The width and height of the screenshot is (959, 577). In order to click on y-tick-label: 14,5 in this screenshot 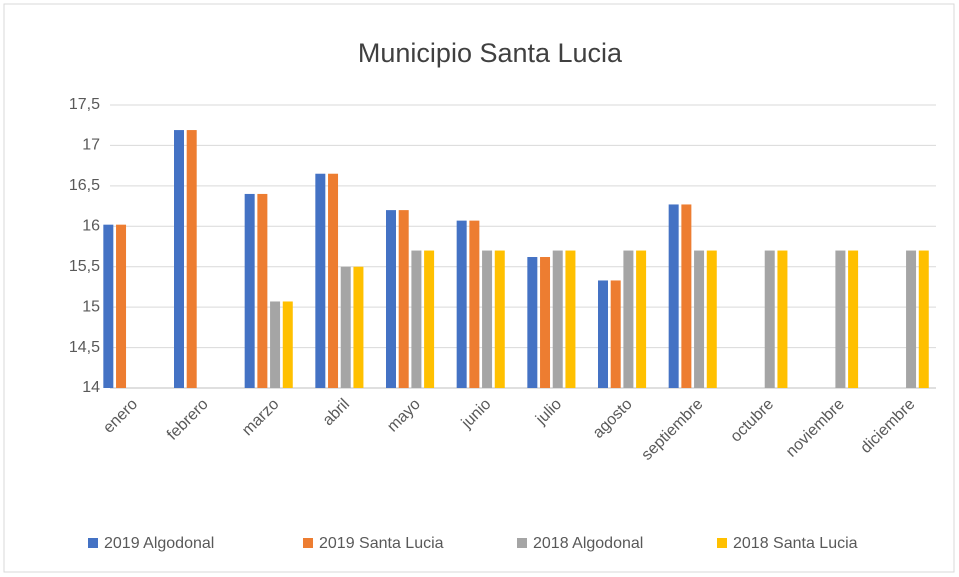, I will do `click(84, 347)`.